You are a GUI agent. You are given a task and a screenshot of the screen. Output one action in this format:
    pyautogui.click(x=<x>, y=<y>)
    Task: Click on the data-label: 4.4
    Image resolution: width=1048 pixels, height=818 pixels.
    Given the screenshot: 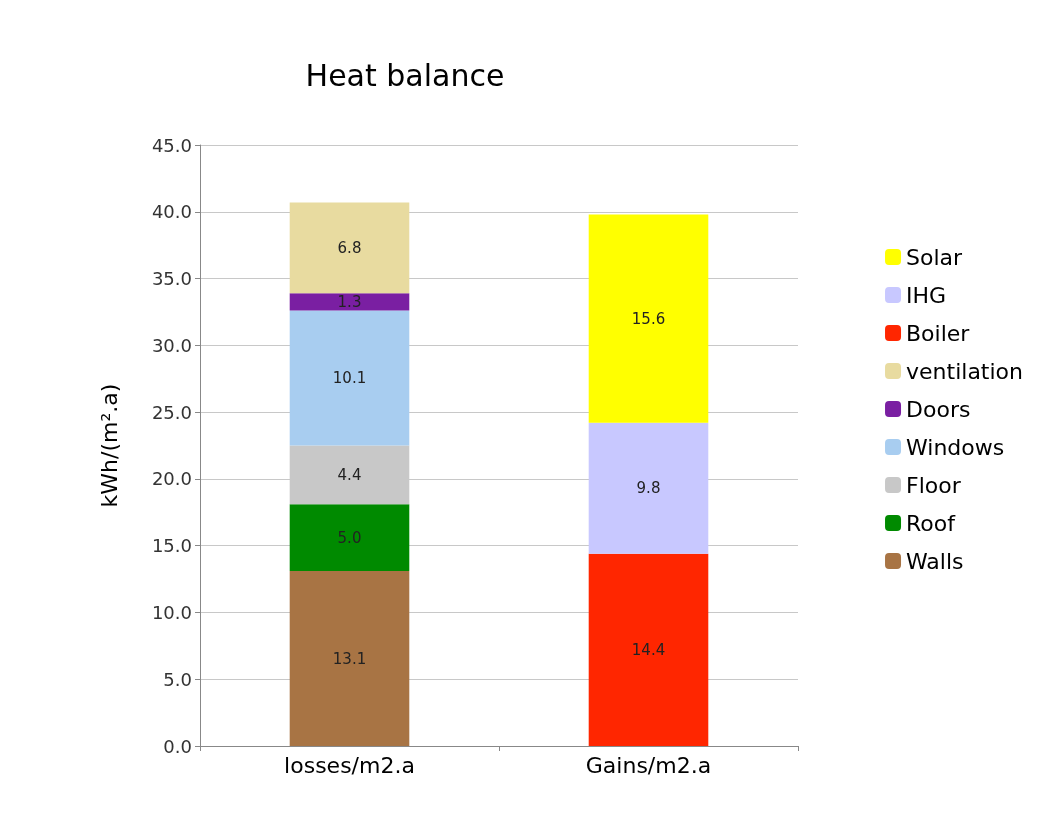 What is the action you would take?
    pyautogui.click(x=349, y=474)
    